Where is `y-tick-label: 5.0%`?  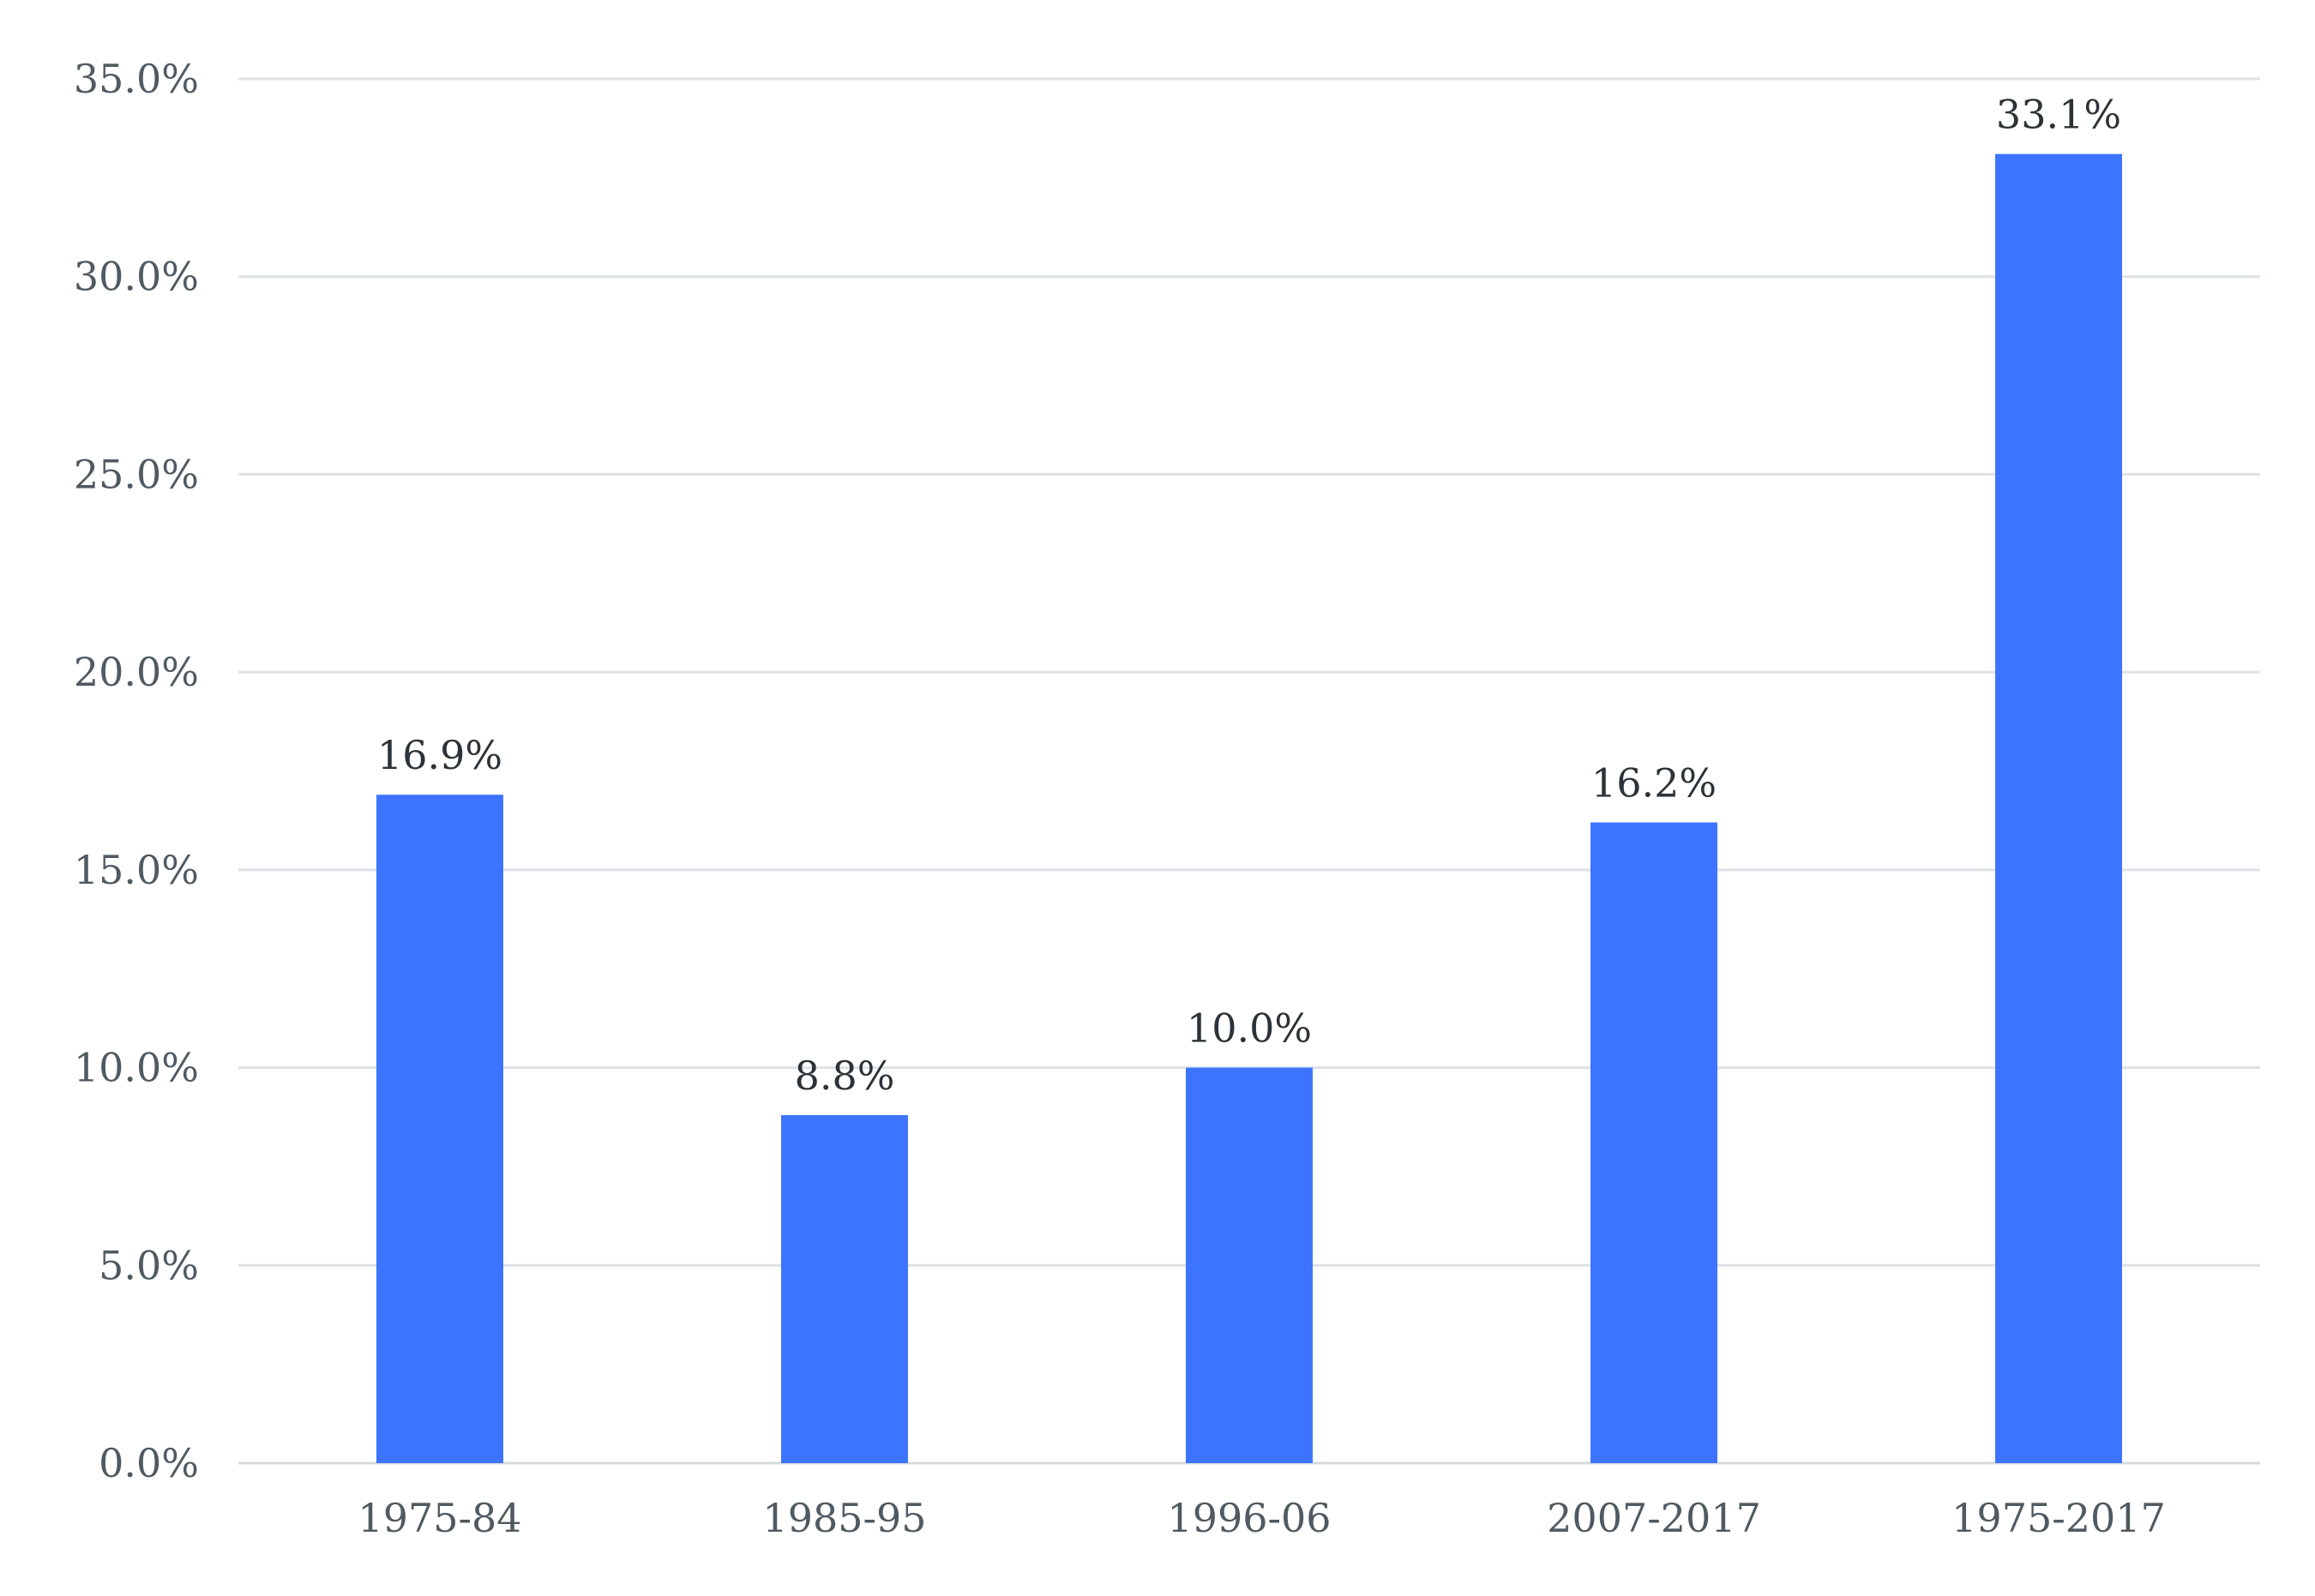 y-tick-label: 5.0% is located at coordinates (149, 1265).